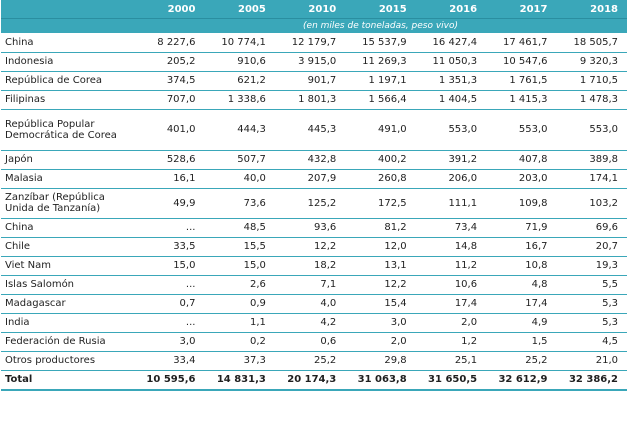 This screenshot has height=443, width=628. What do you see at coordinates (380, 179) in the screenshot?
I see `value-cell: 260,8` at bounding box center [380, 179].